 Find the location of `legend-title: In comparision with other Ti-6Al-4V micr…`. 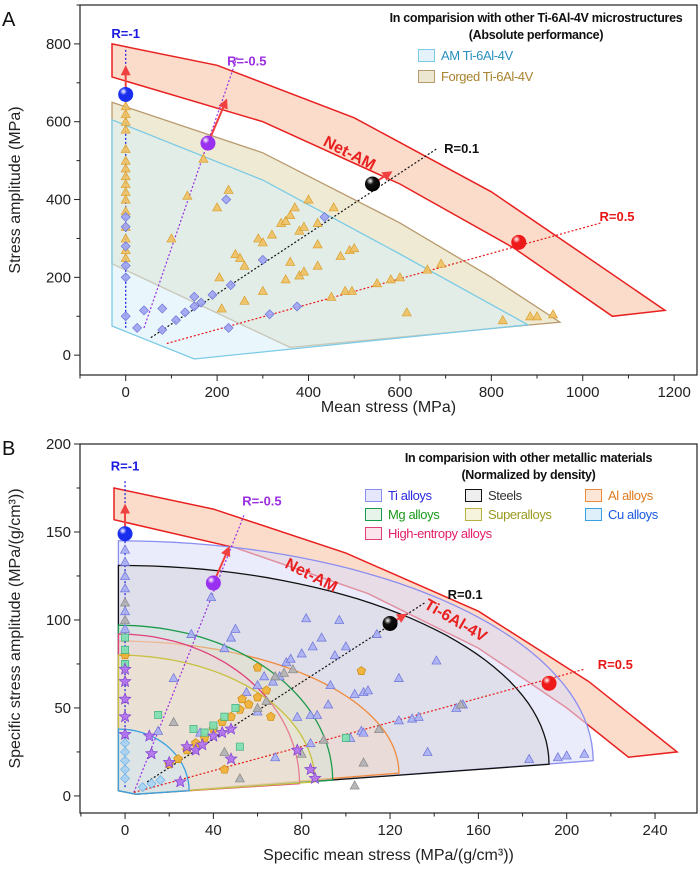

legend-title: In comparision with other Ti-6Al-4V micr… is located at coordinates (536, 18).